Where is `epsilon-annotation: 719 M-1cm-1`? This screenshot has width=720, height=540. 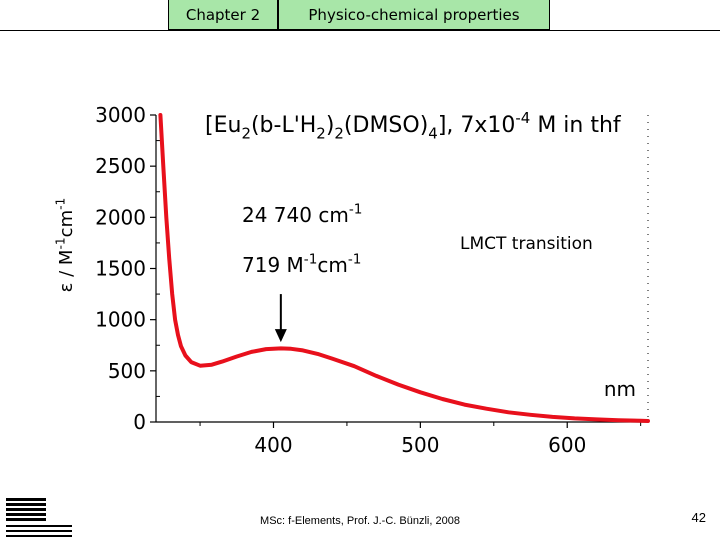 epsilon-annotation: 719 M-1cm-1 is located at coordinates (301, 264).